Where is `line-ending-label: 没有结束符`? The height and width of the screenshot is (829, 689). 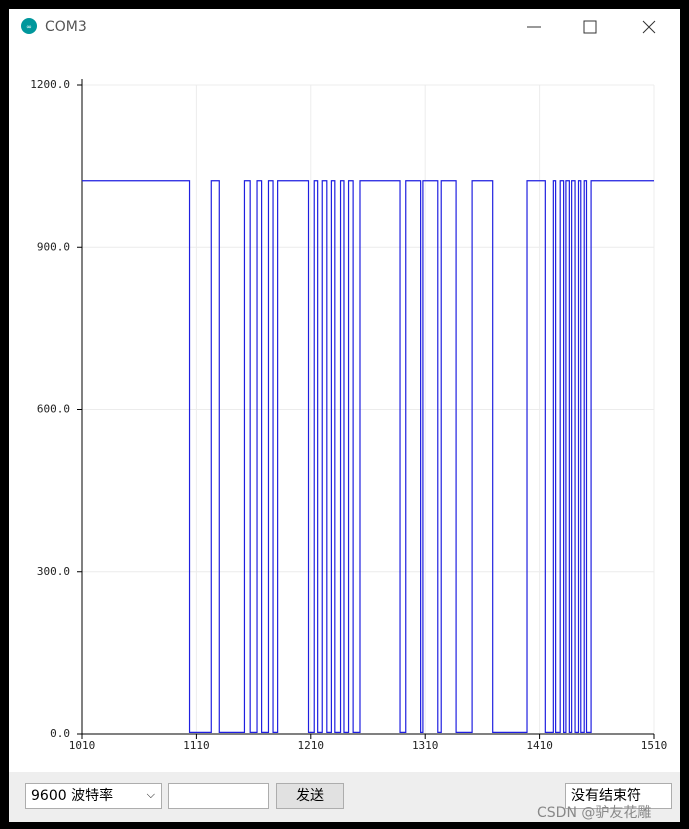
line-ending-label: 没有结束符 is located at coordinates (606, 796).